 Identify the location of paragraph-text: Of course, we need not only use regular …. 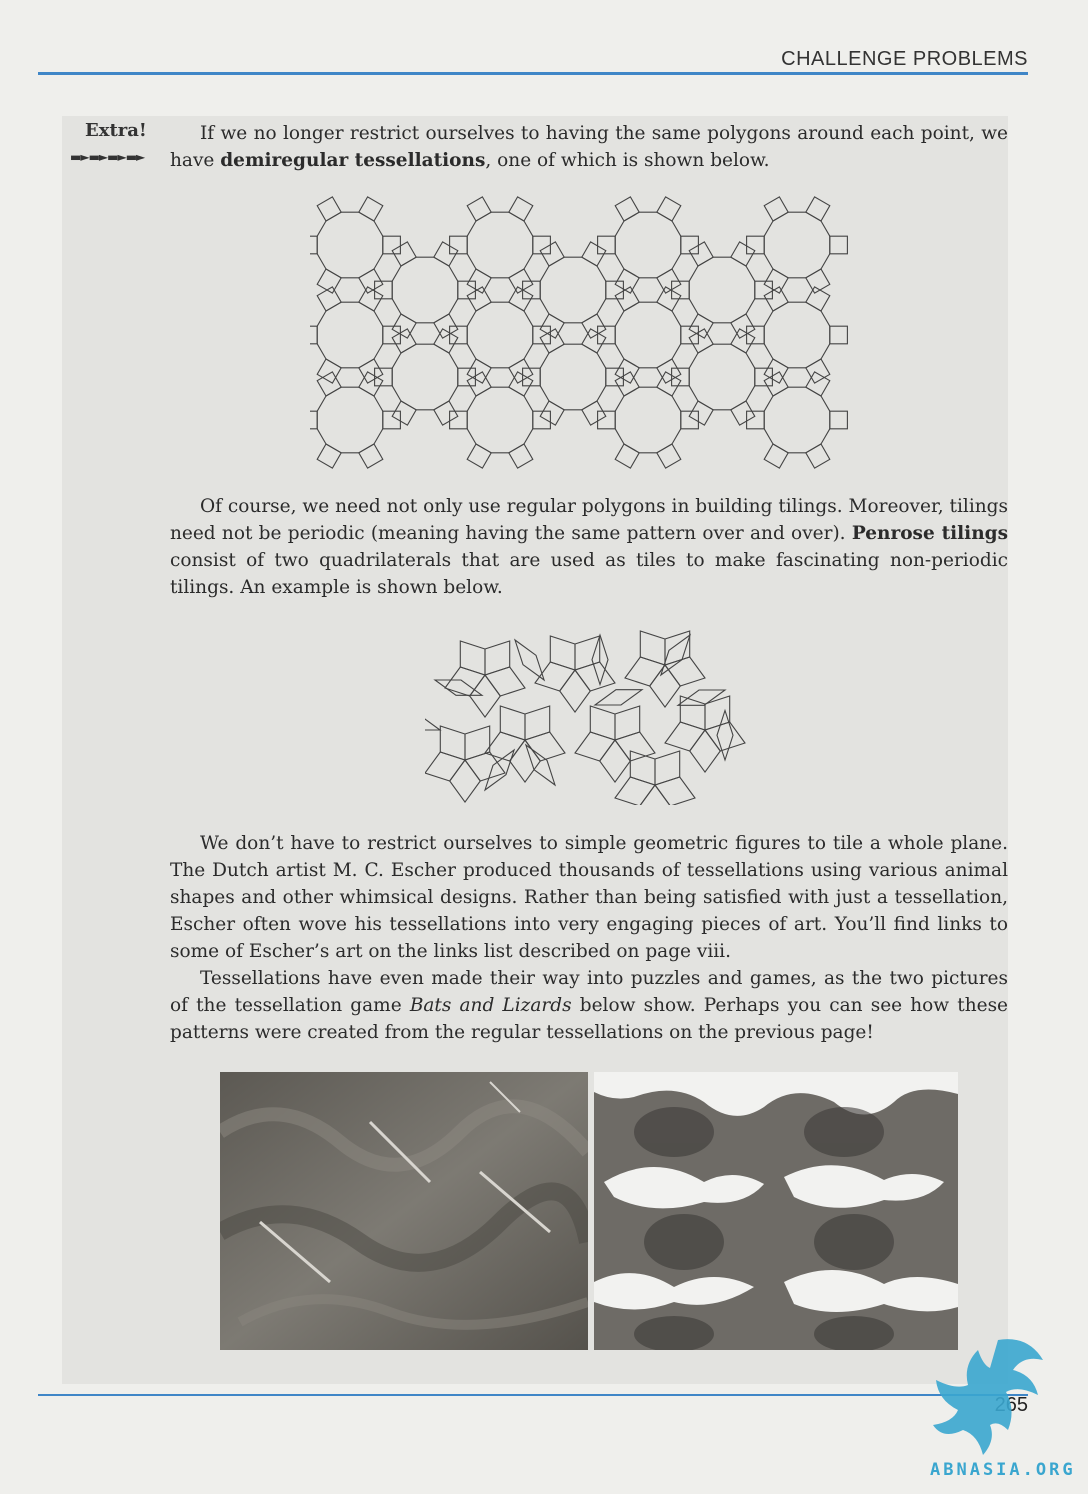
(589, 520).